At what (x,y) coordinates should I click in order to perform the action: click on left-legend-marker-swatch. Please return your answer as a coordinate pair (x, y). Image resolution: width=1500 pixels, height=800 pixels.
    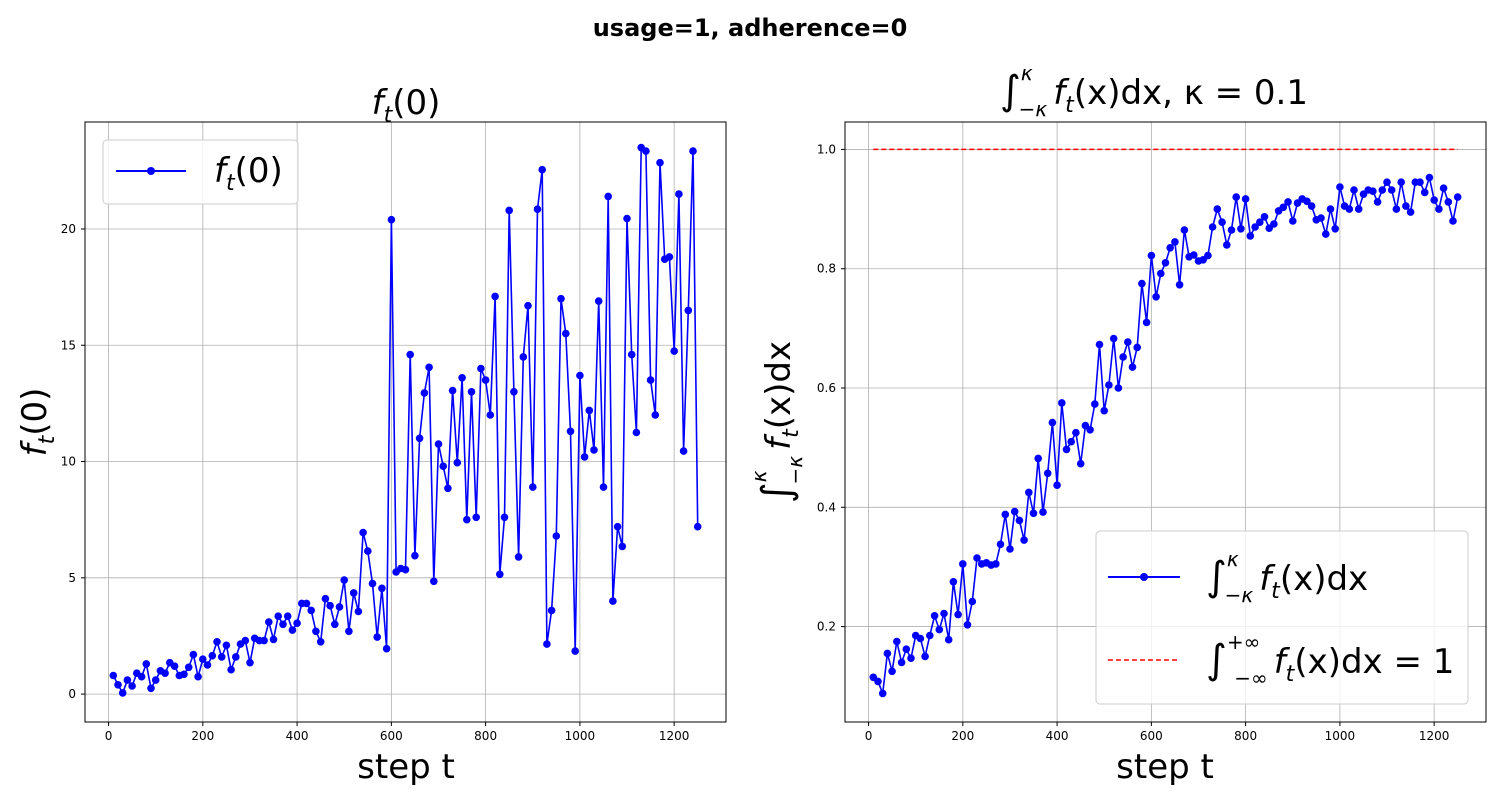
    Looking at the image, I should click on (151, 171).